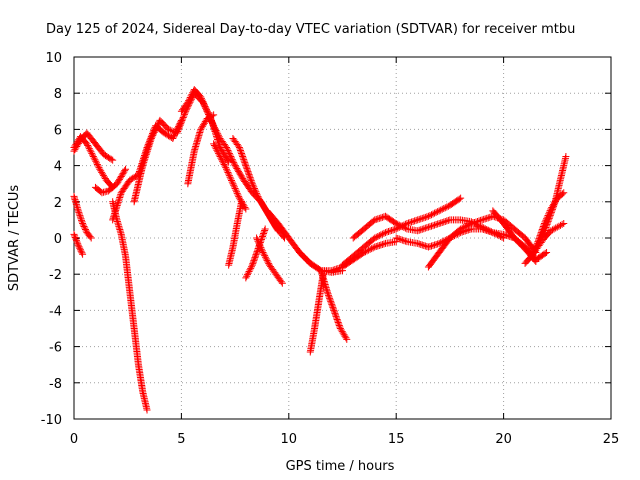 The image size is (640, 480). Describe the element at coordinates (503, 439) in the screenshot. I see `x-tick-label: 20` at that location.